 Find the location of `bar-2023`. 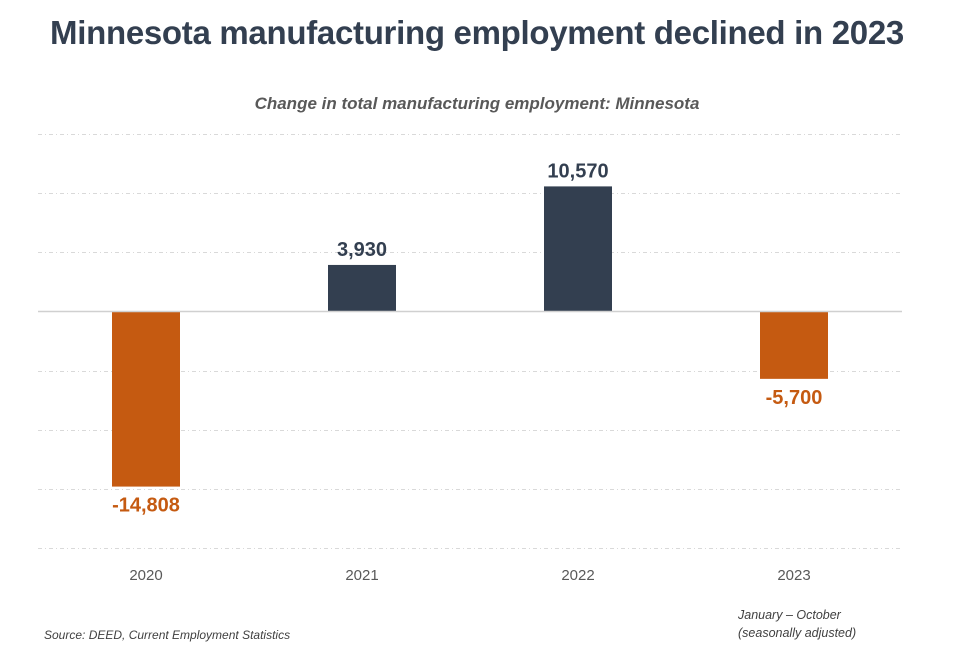

bar-2023 is located at coordinates (794, 345).